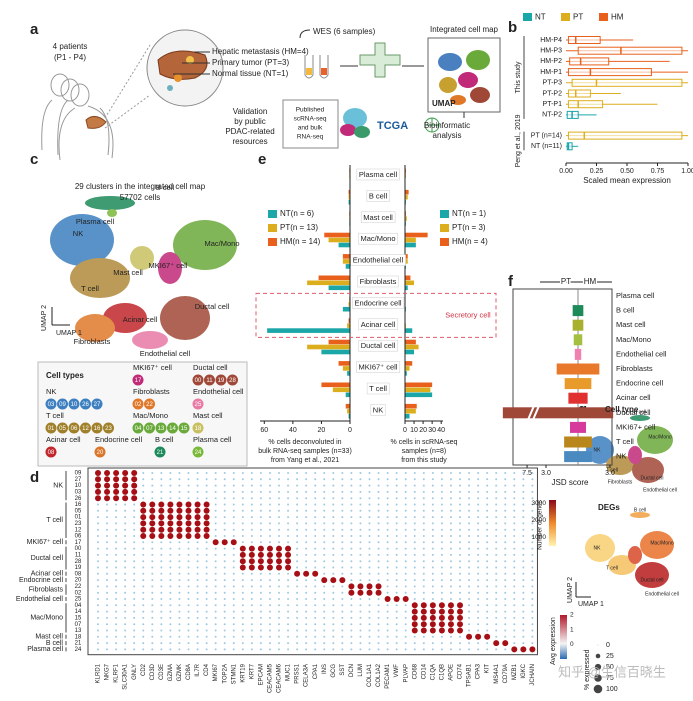 This screenshot has height=701, width=693. What do you see at coordinates (51, 453) in the screenshot?
I see `legend-cluster: 08` at bounding box center [51, 453].